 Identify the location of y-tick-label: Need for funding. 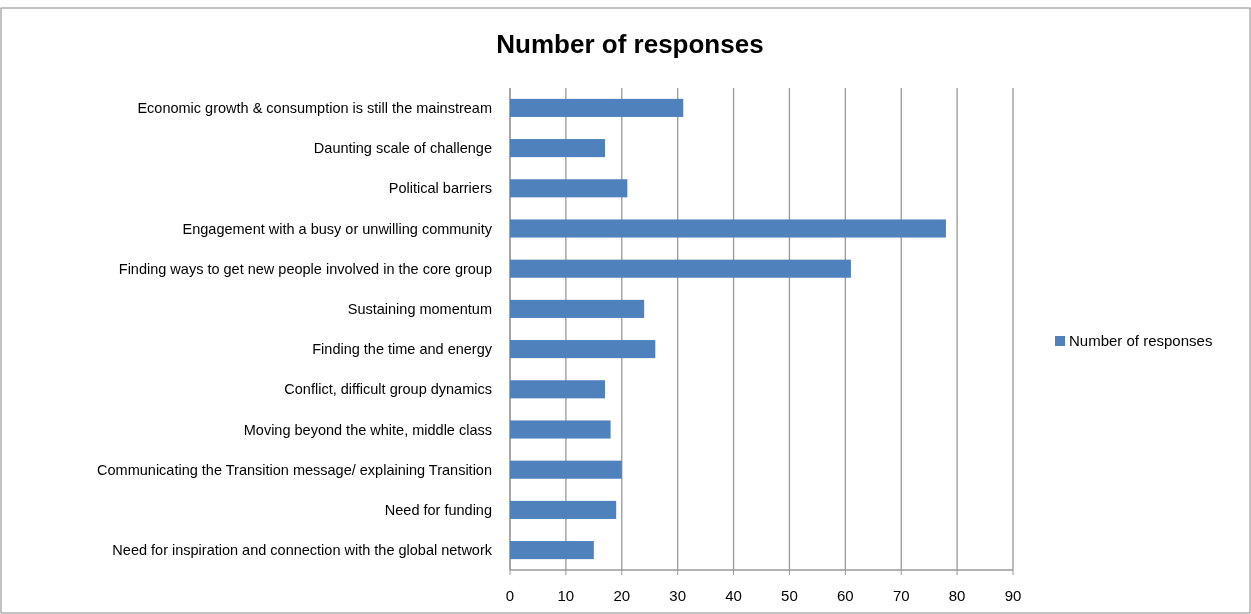
(438, 509).